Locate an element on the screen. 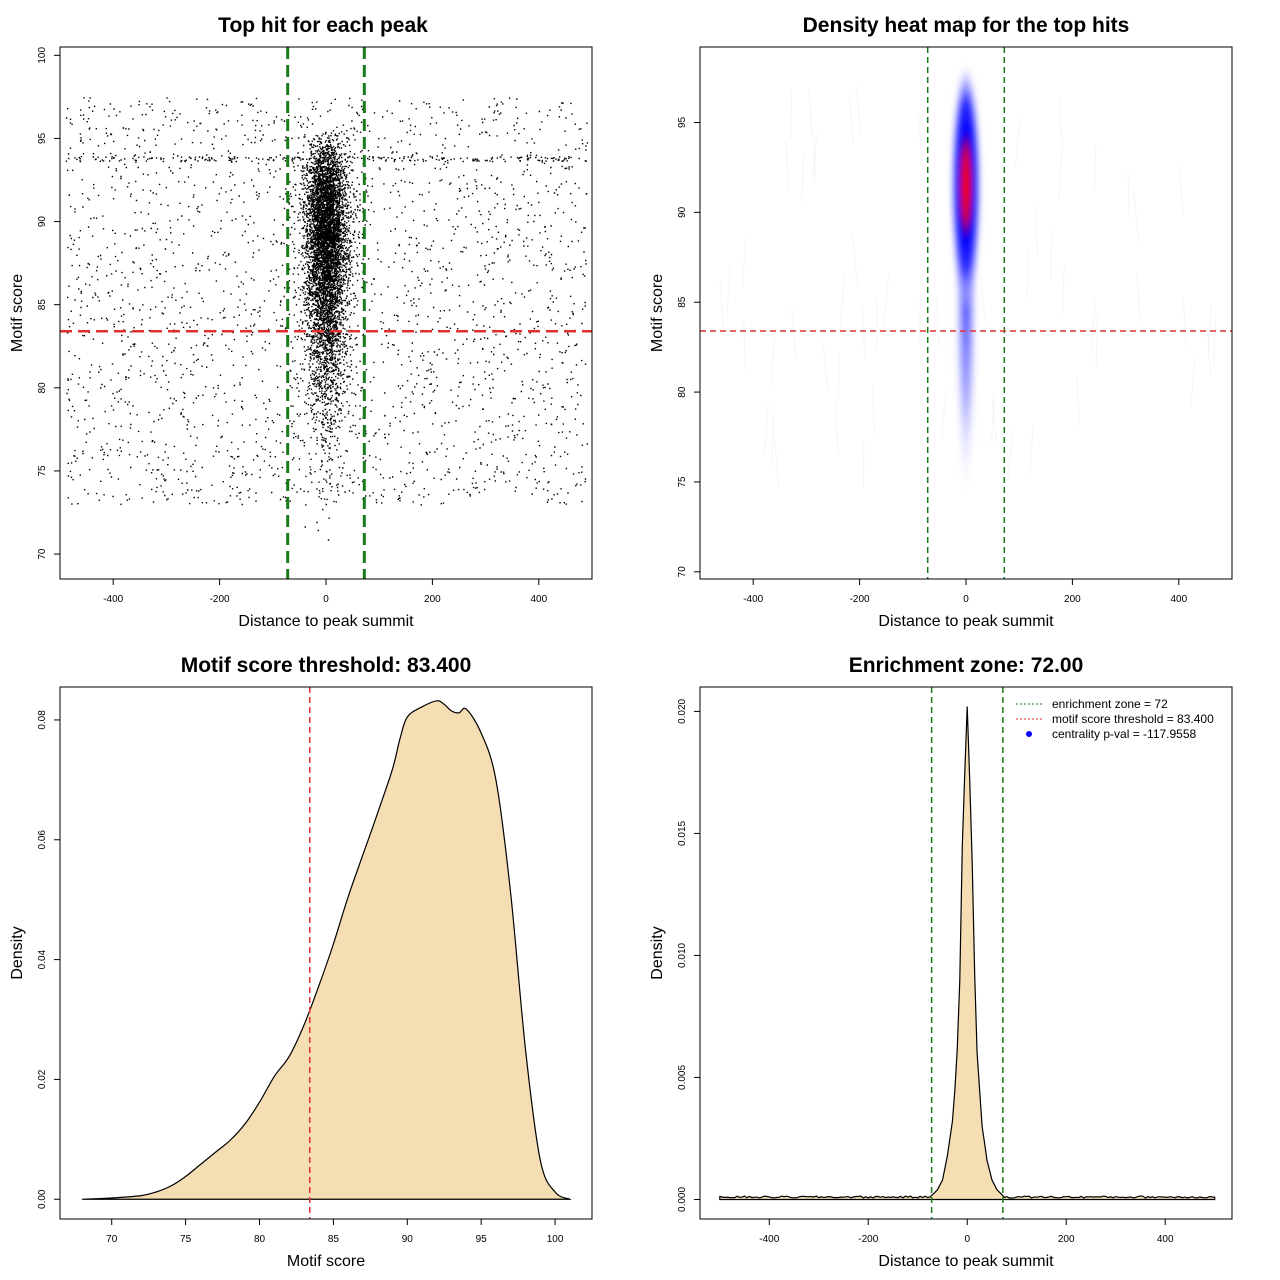 This screenshot has height=1280, width=1280. x-axis-label: Motif score is located at coordinates (326, 1261).